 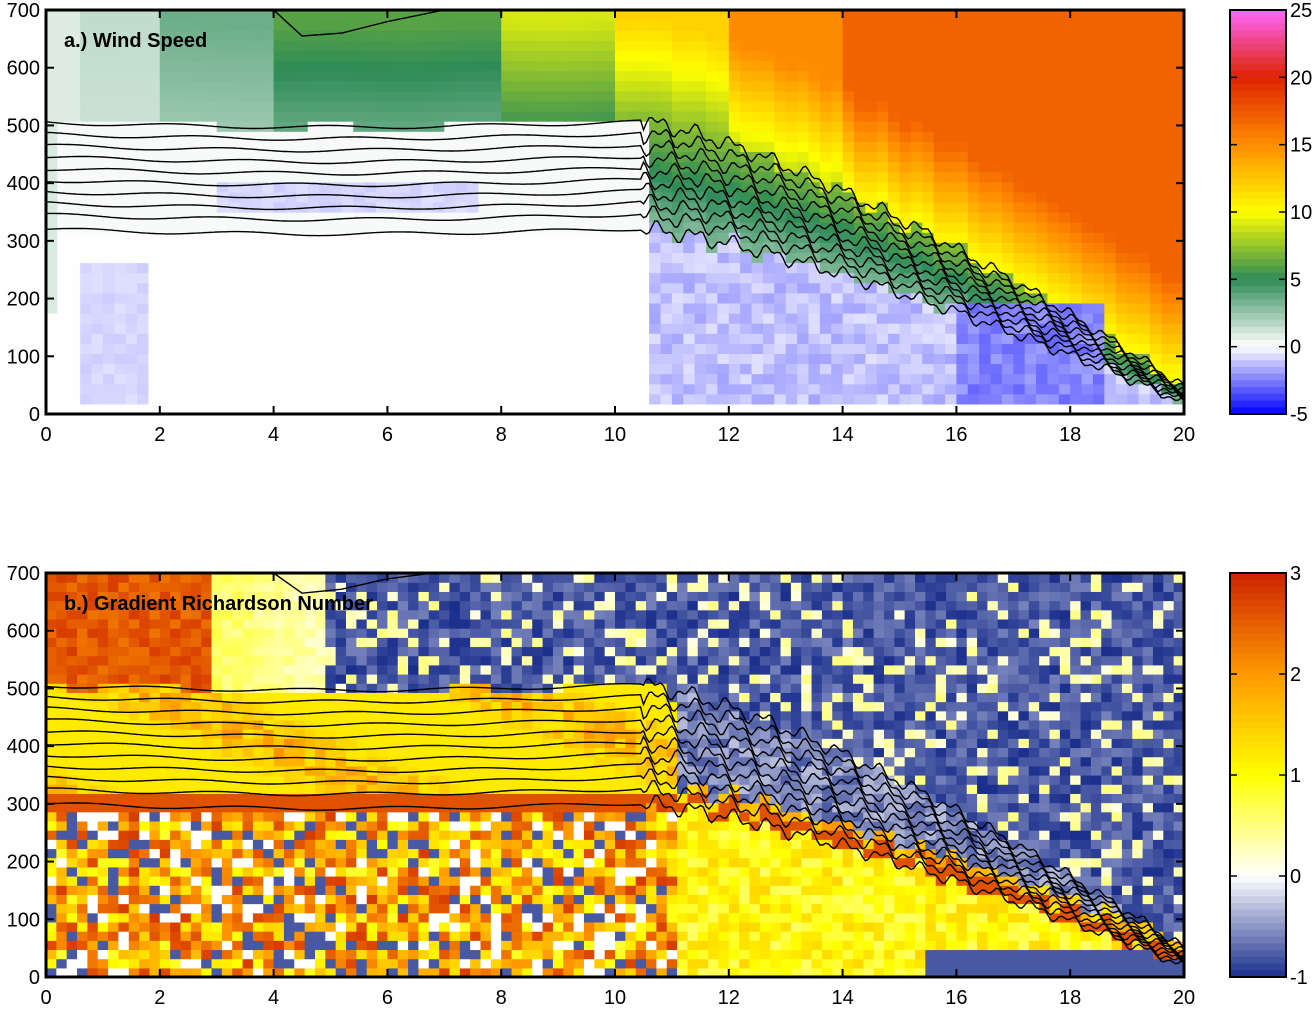 What do you see at coordinates (387, 435) in the screenshot?
I see `x-tick-label: 6` at bounding box center [387, 435].